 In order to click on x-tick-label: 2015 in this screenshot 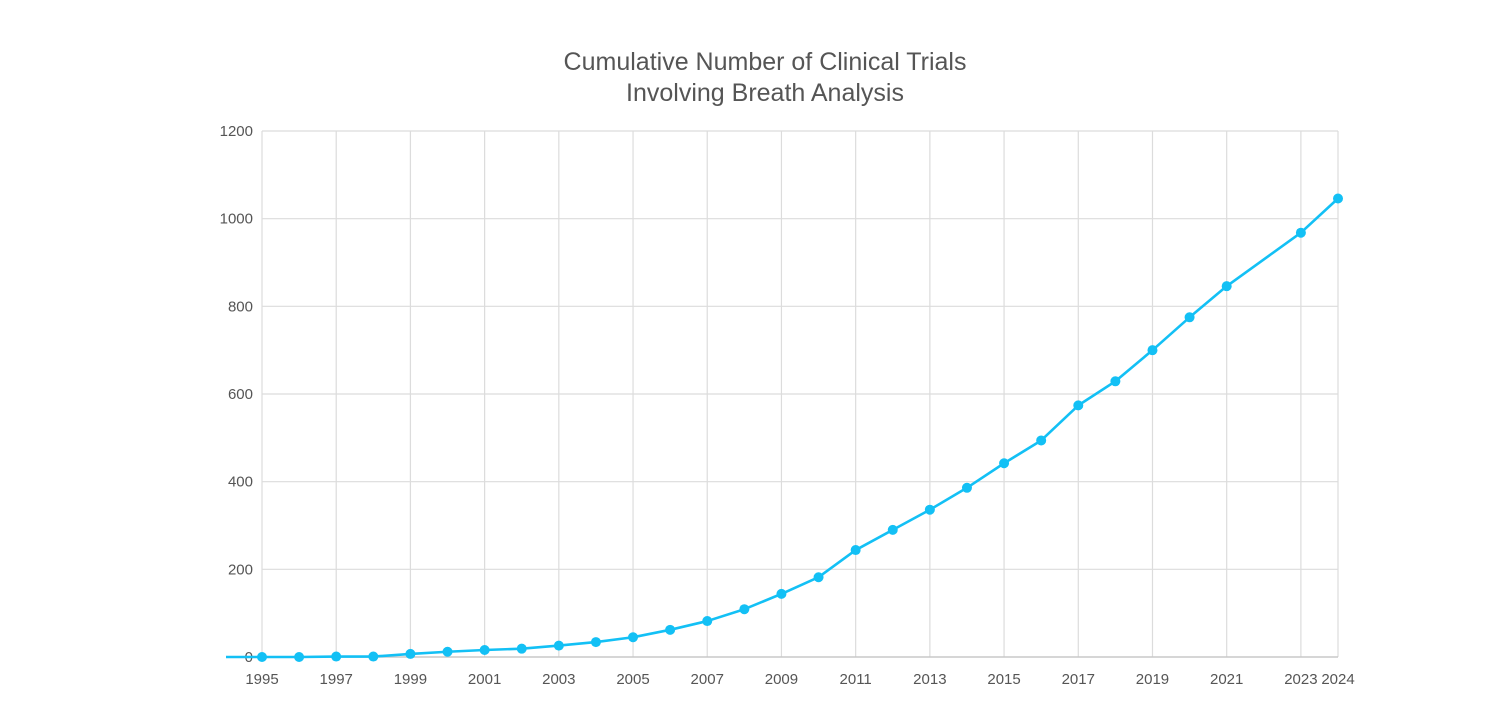, I will do `click(1003, 679)`.